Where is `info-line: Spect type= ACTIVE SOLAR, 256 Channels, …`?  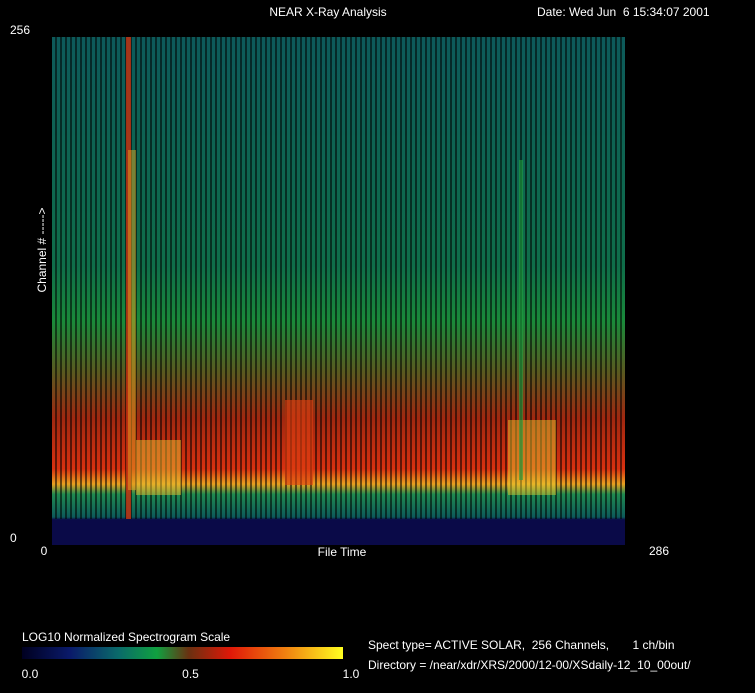 info-line: Spect type= ACTIVE SOLAR, 256 Channels, … is located at coordinates (521, 645).